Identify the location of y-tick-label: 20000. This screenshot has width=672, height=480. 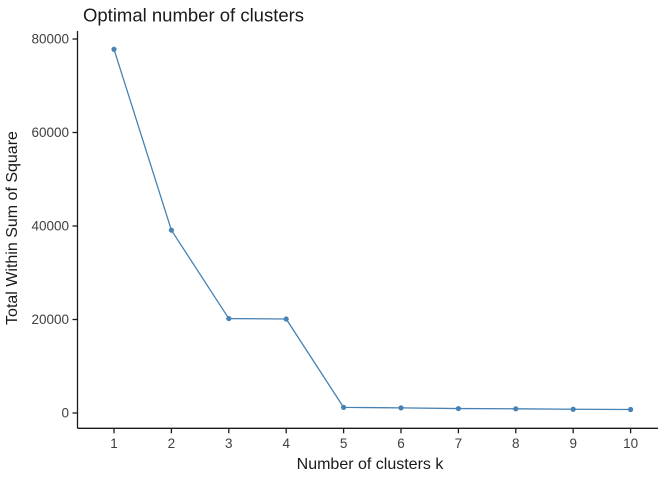
(50, 319).